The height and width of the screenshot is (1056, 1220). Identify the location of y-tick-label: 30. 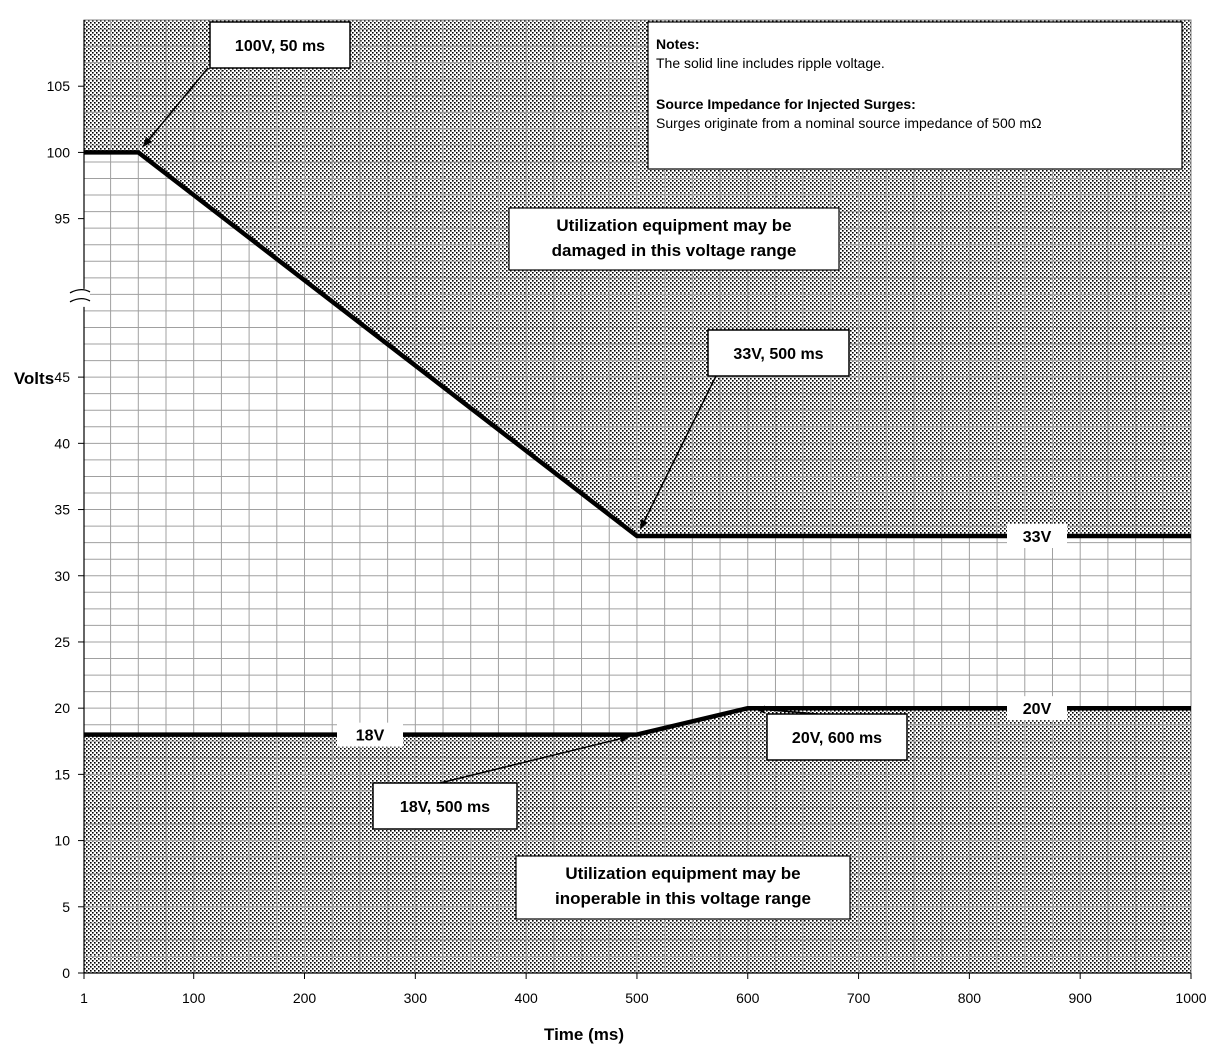
(62, 576).